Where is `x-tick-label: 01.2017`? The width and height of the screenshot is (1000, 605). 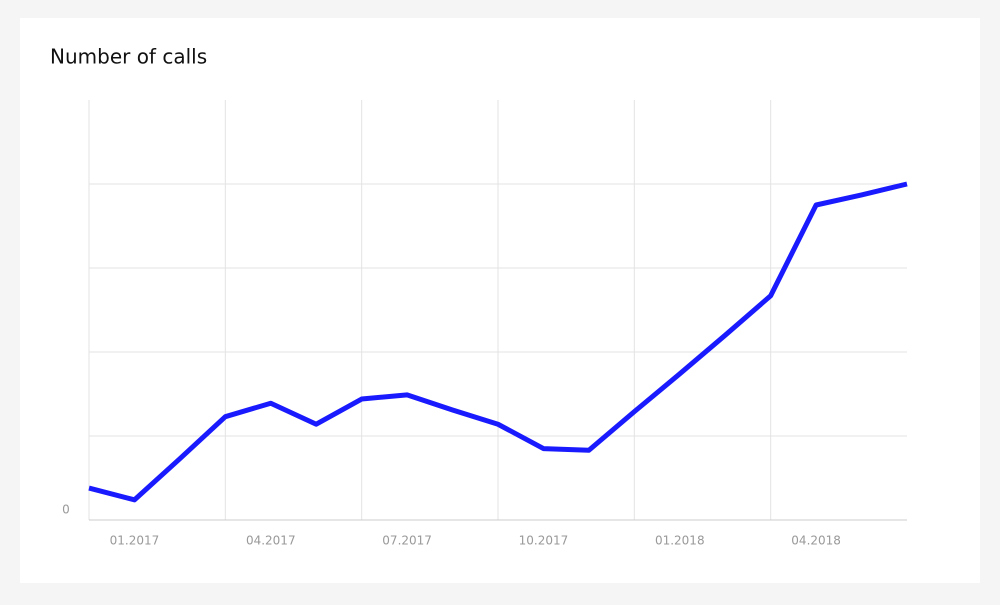 x-tick-label: 01.2017 is located at coordinates (135, 541).